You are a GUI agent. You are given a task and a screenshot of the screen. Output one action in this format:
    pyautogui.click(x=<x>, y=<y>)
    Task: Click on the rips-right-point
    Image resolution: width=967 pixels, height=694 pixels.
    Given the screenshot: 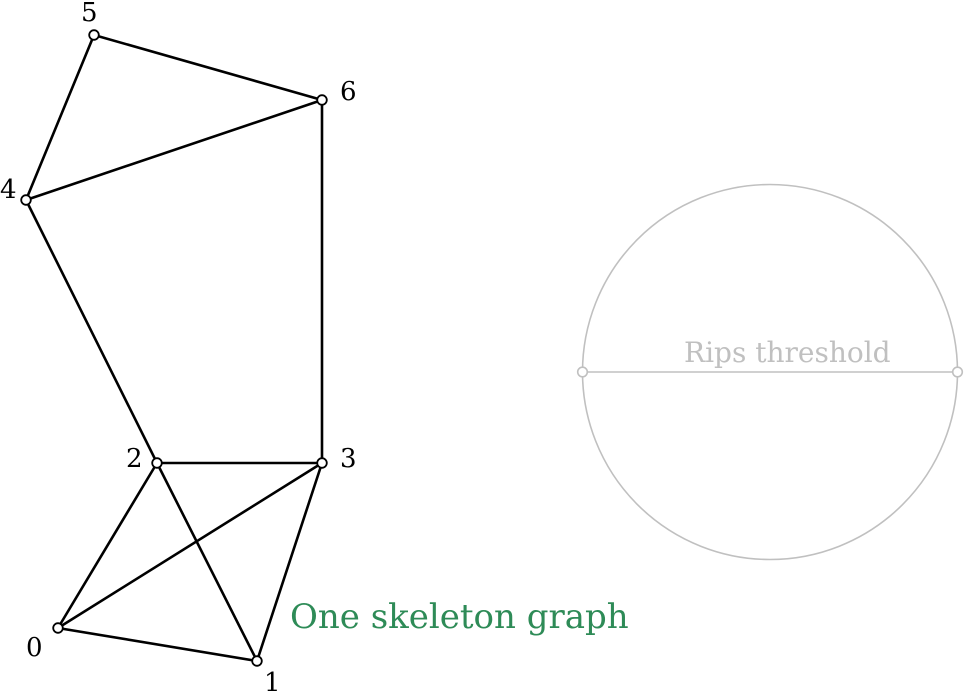 What is the action you would take?
    pyautogui.click(x=957, y=372)
    